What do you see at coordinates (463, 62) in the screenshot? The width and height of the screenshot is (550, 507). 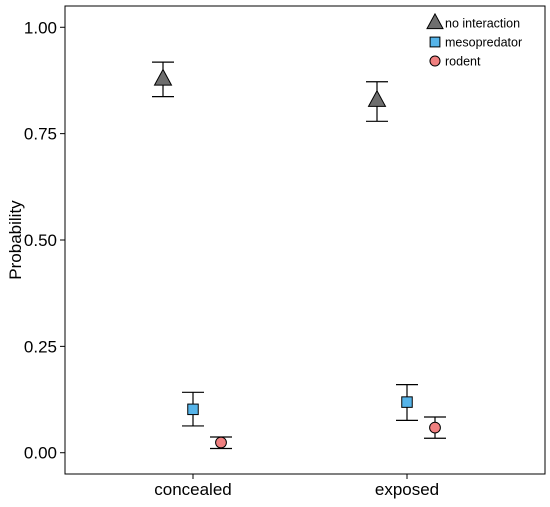 I see `legend-label: rodent` at bounding box center [463, 62].